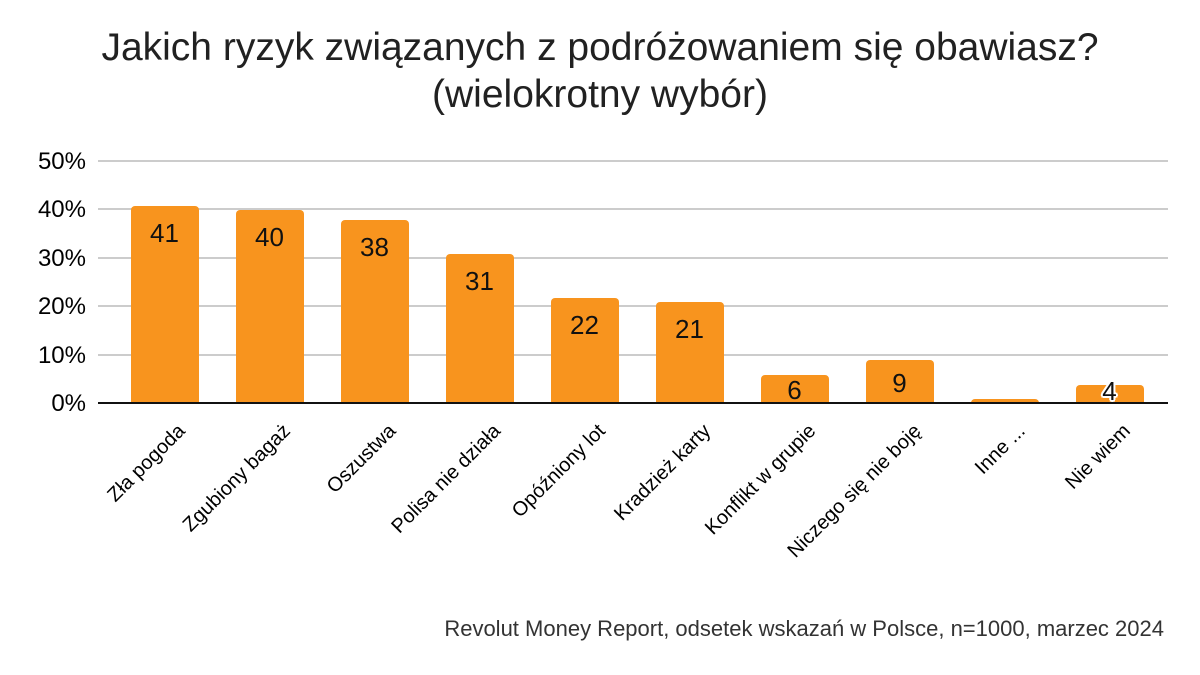  Describe the element at coordinates (584, 283) in the screenshot. I see `bar-column: 22` at that location.